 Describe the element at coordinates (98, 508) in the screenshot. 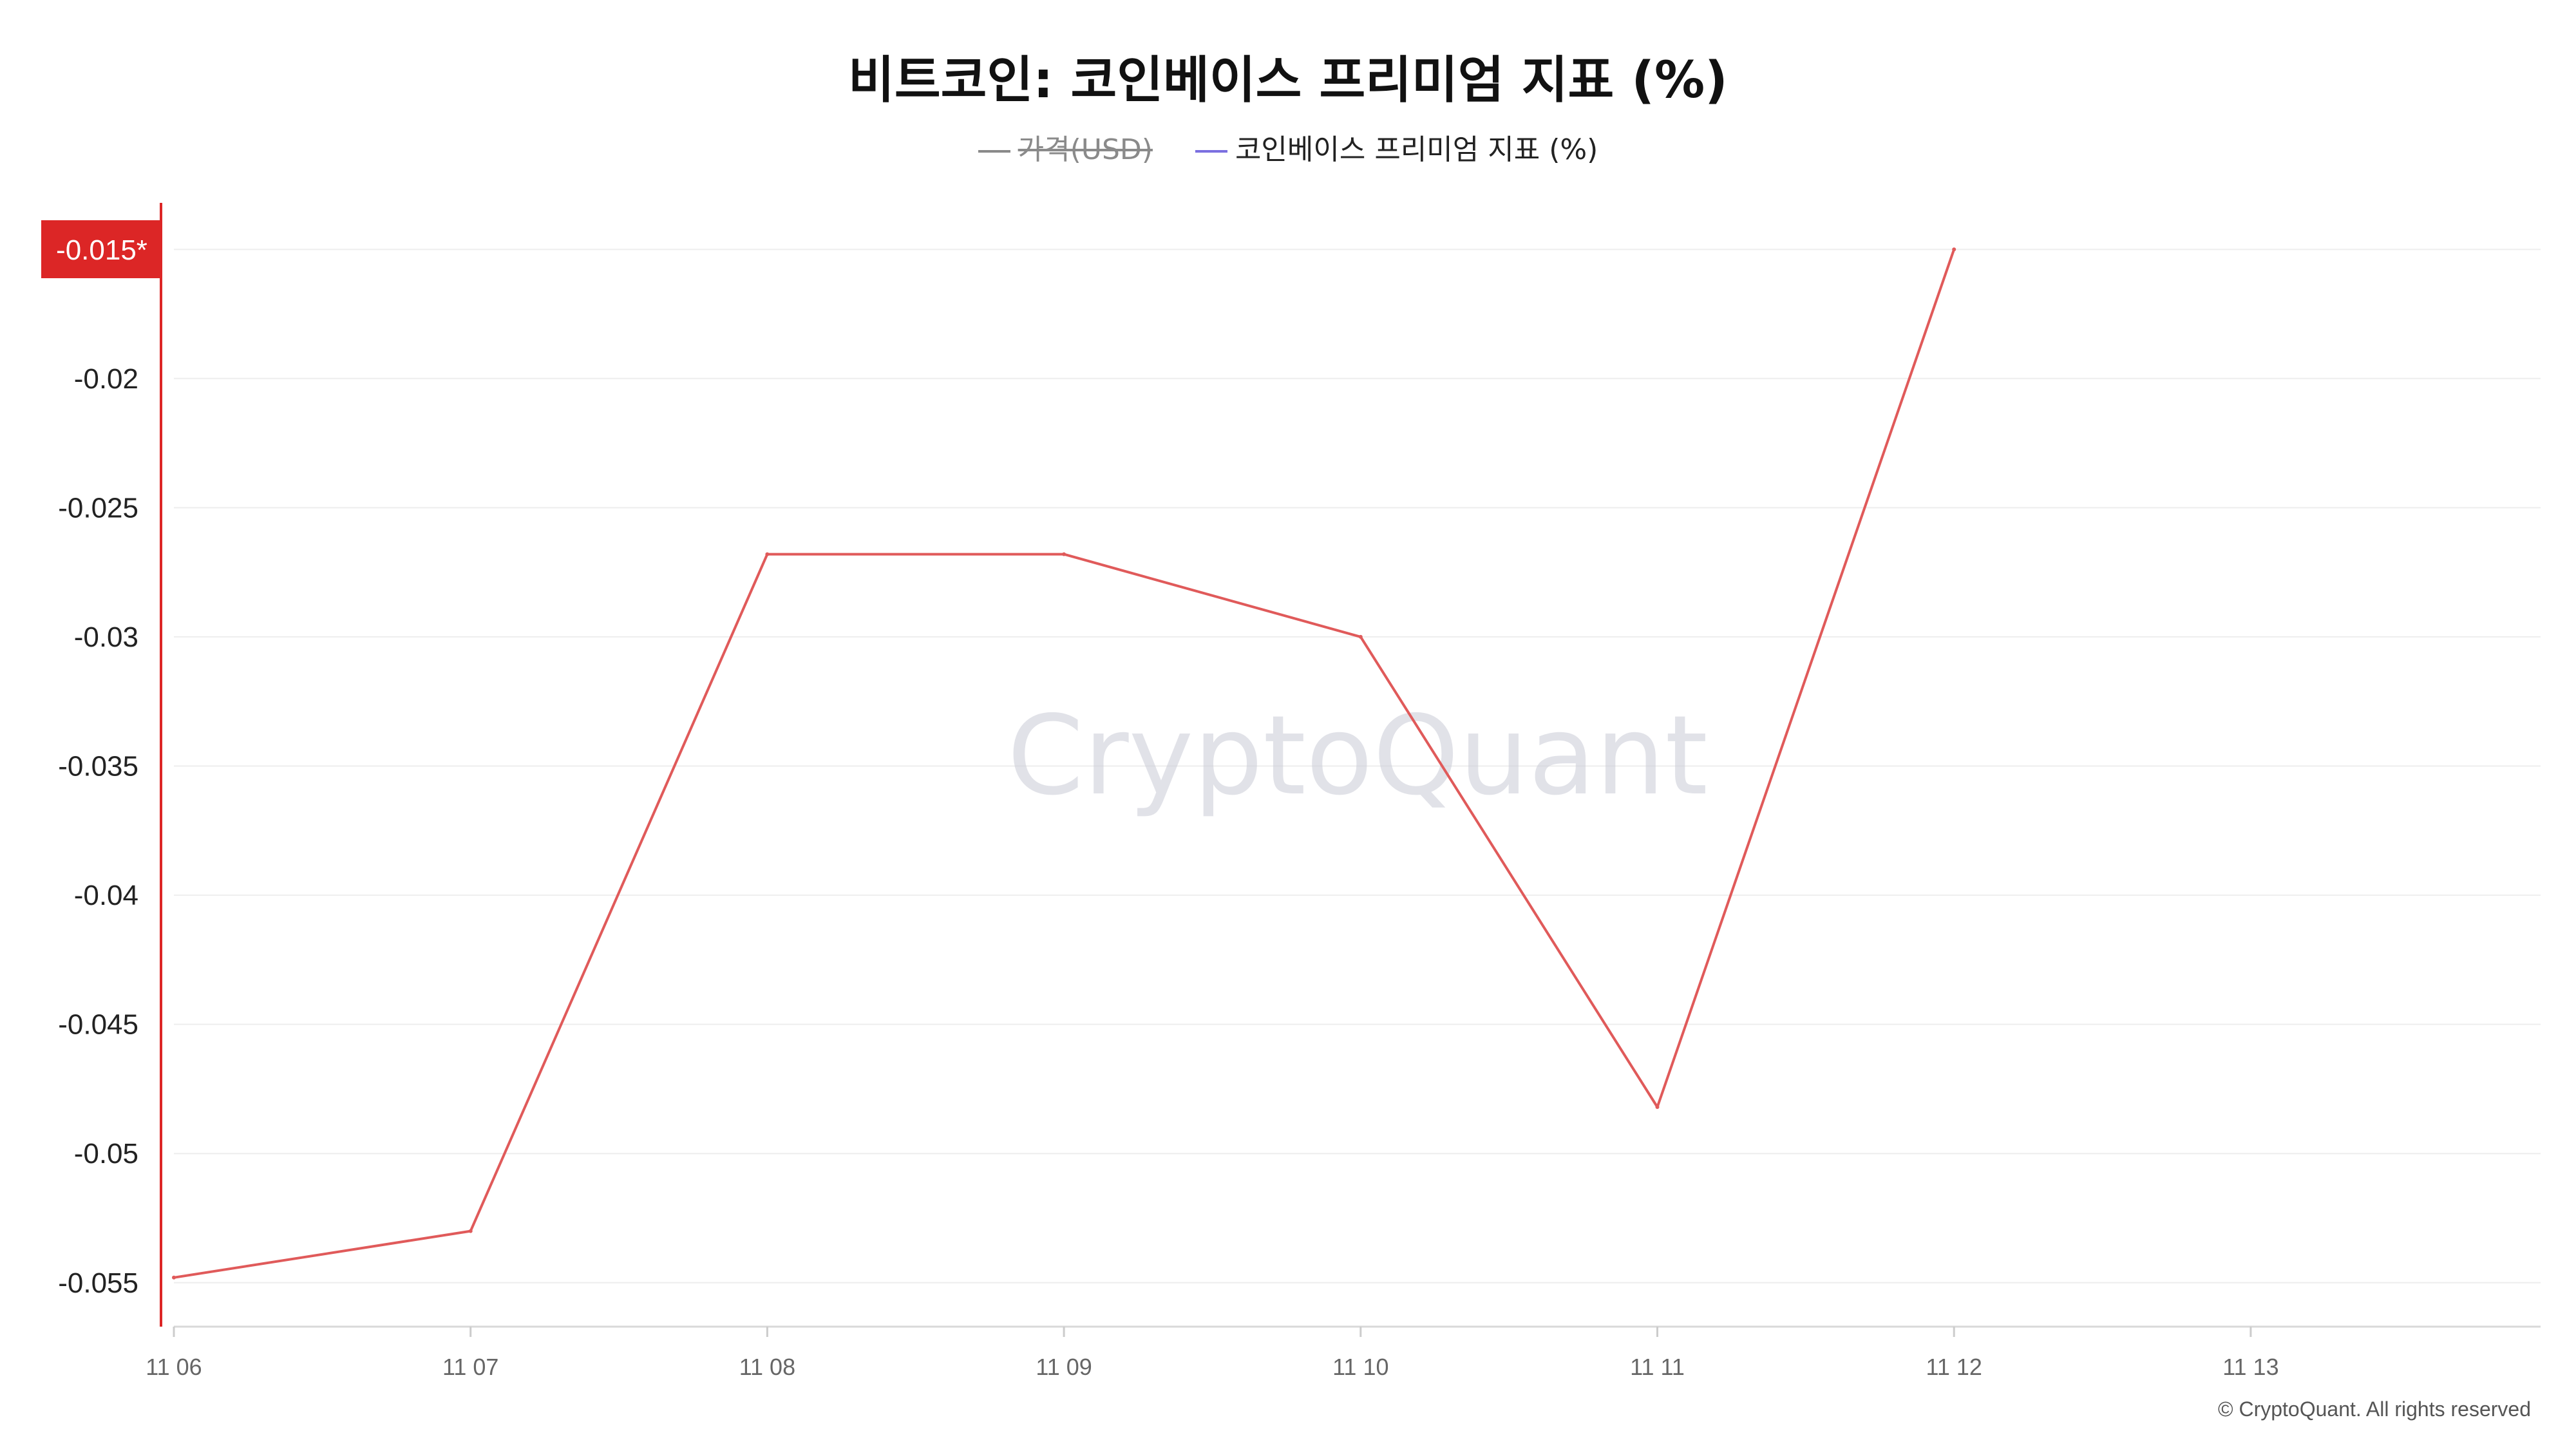

I see `y-tick-label: -0.025` at that location.